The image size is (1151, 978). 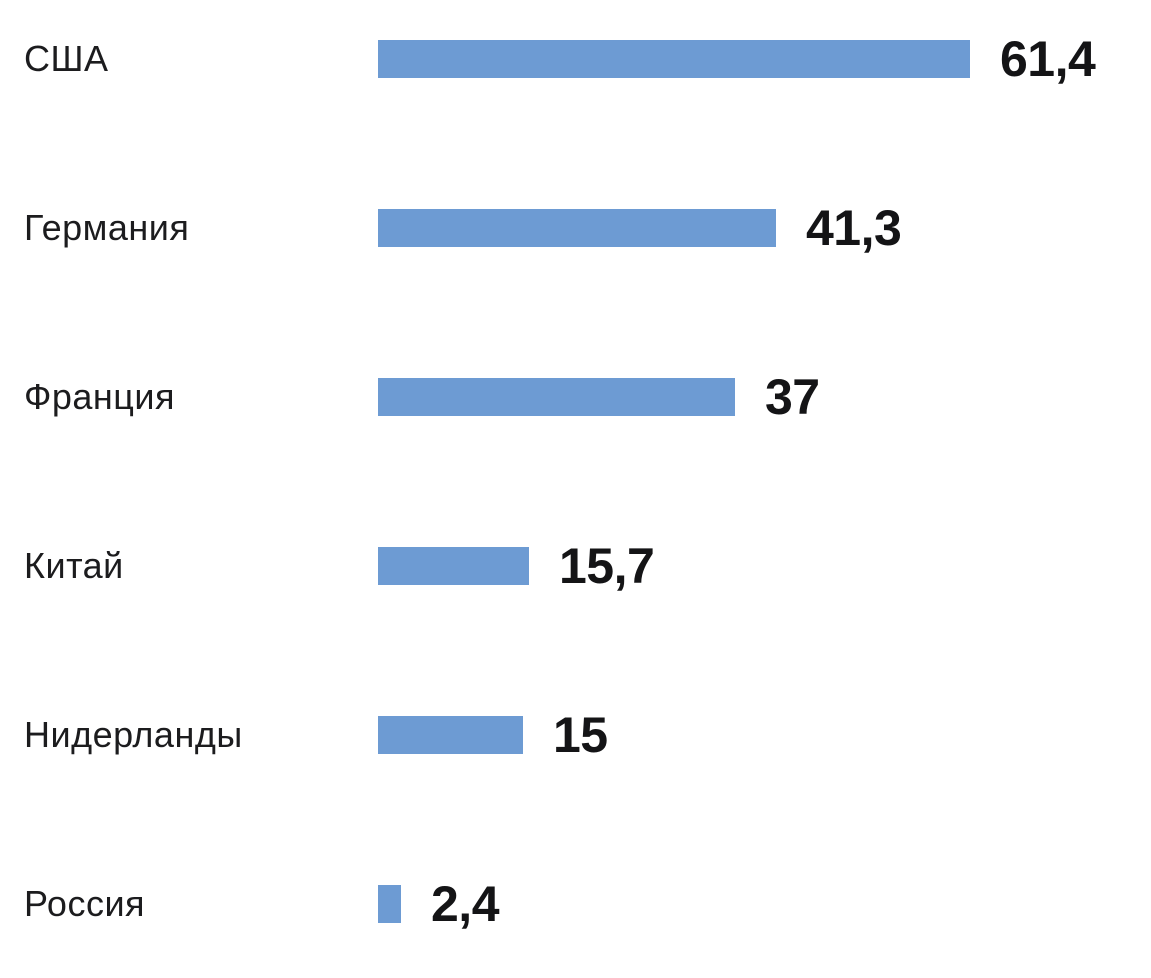 I want to click on chart-row: США 61,4, so click(x=587, y=59).